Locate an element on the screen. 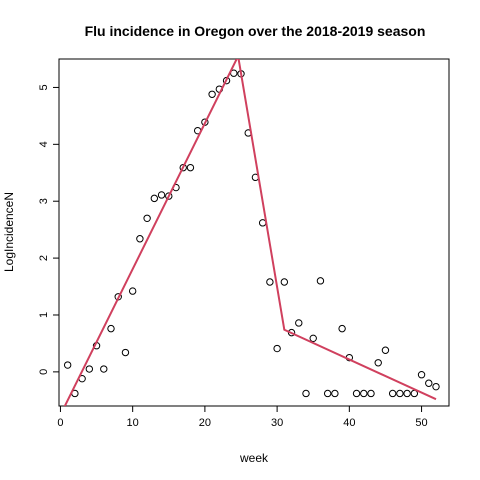  y-tick-label: 1 is located at coordinates (44, 315).